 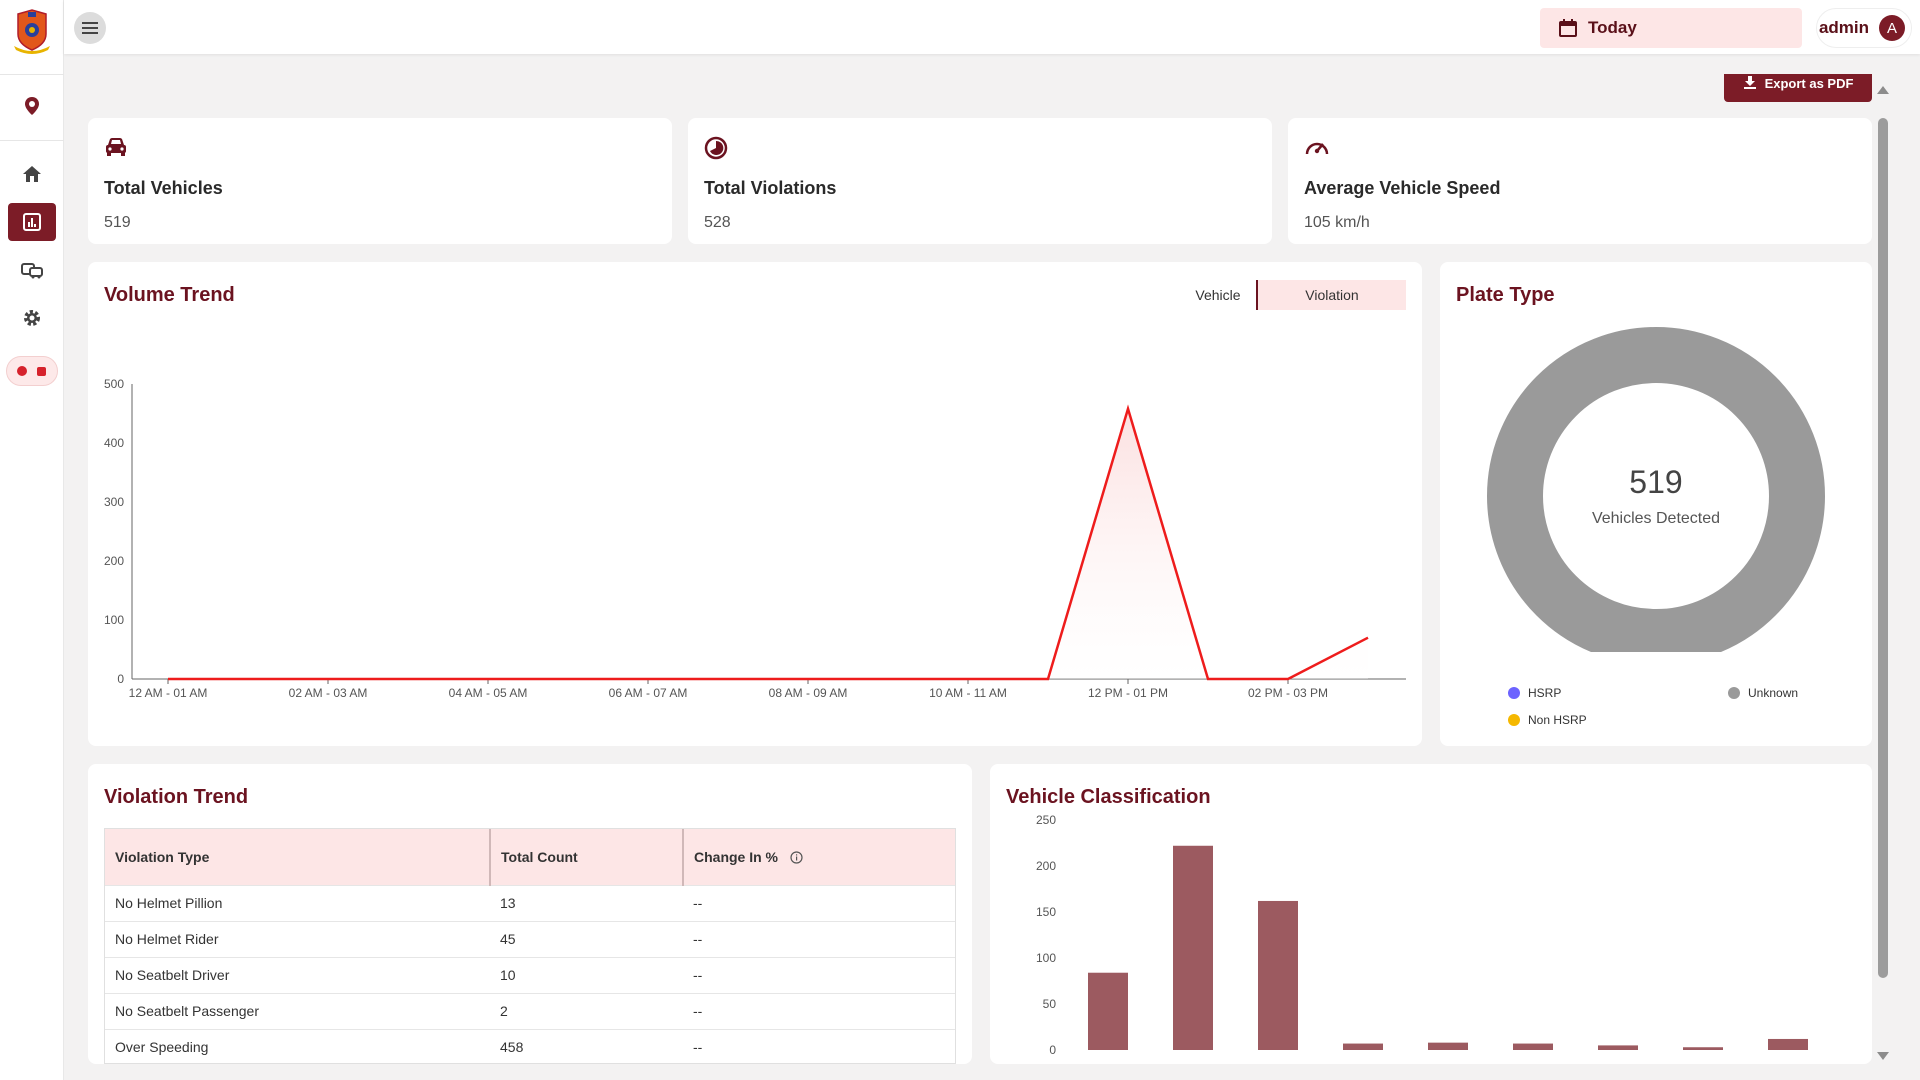 What do you see at coordinates (1288, 693) in the screenshot?
I see `x-tick-label: 02 PM - 03 PM` at bounding box center [1288, 693].